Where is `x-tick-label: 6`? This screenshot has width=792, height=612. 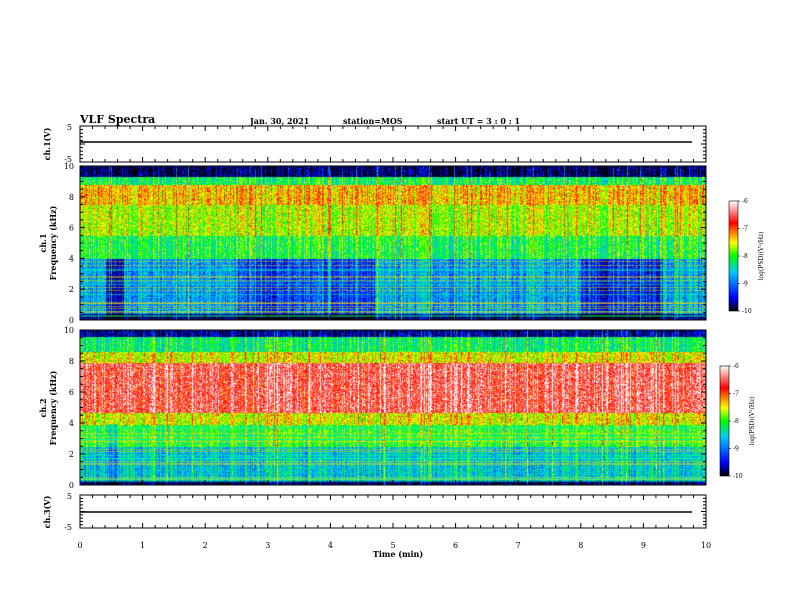 x-tick-label: 6 is located at coordinates (455, 545).